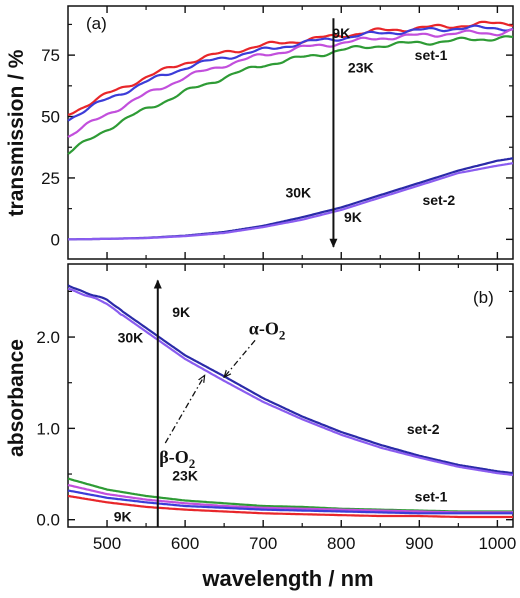 Image resolution: width=520 pixels, height=598 pixels. Describe the element at coordinates (483, 297) in the screenshot. I see `panel-label-b: (b)` at that location.